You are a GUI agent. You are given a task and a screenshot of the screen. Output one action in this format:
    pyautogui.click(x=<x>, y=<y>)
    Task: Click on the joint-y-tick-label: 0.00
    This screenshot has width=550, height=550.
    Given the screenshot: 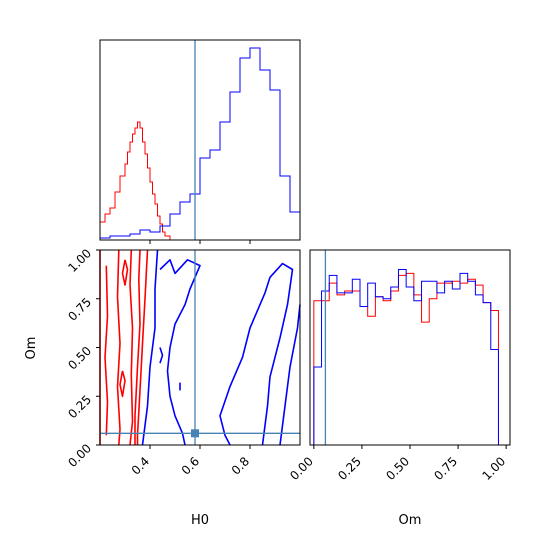 What is the action you would take?
    pyautogui.click(x=79, y=455)
    